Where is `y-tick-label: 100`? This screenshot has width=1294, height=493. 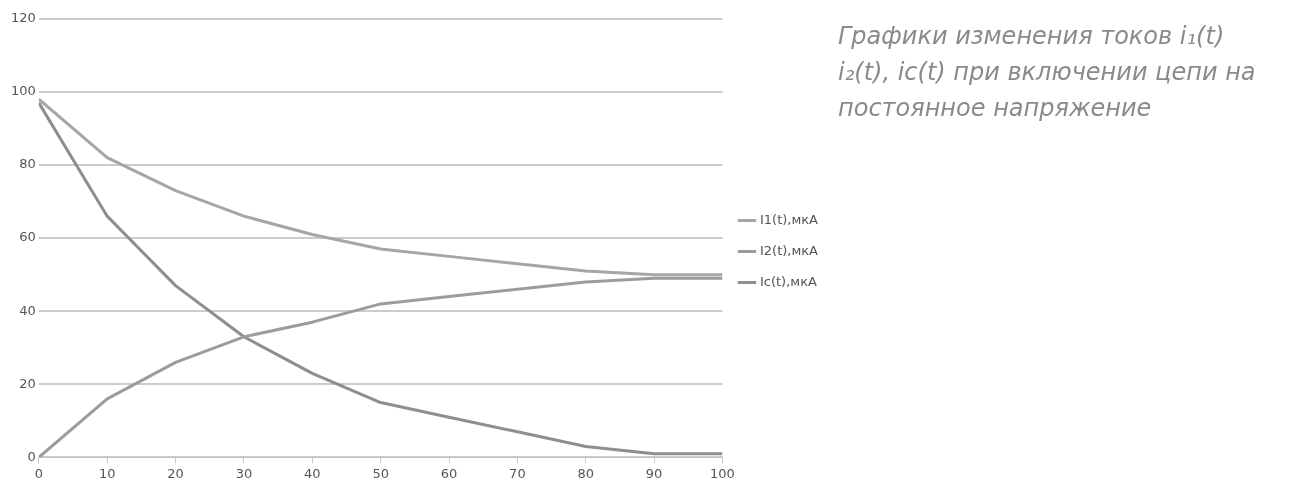 y-tick-label: 100 is located at coordinates (23, 91).